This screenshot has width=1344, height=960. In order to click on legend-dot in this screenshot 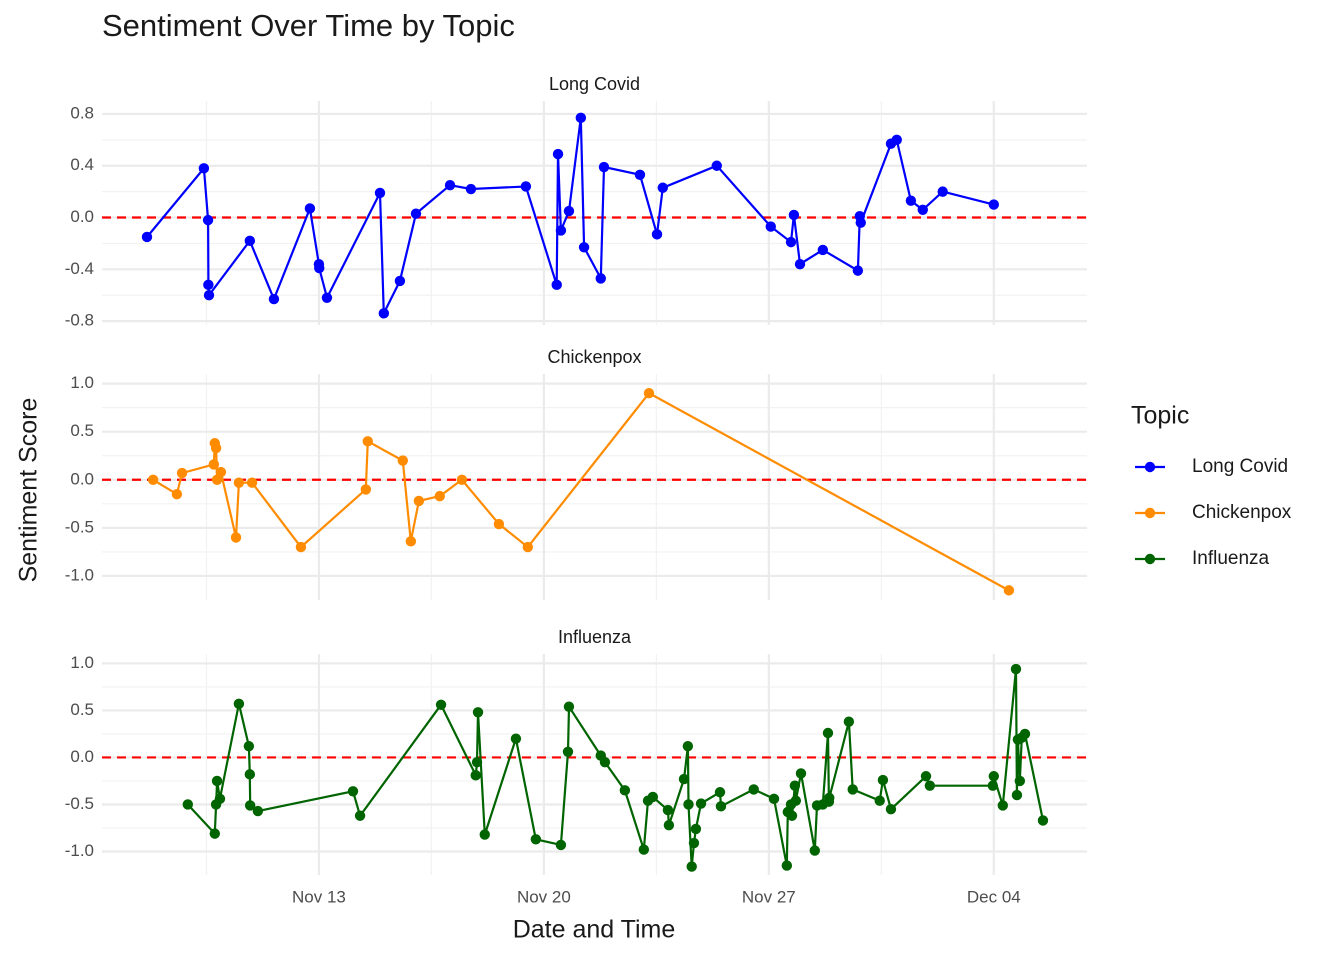, I will do `click(1150, 467)`.